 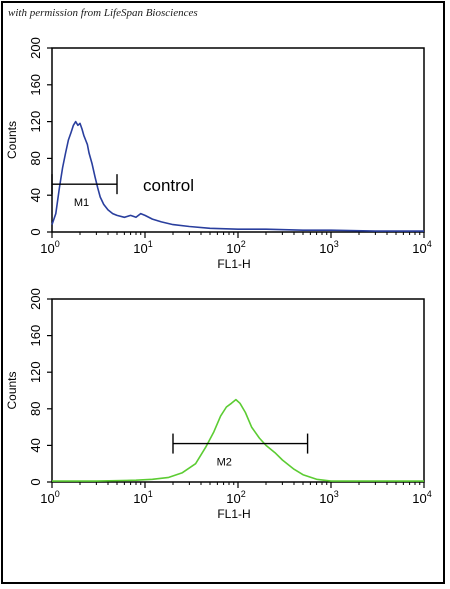 What do you see at coordinates (81, 203) in the screenshot?
I see `gate-marker-label: M1` at bounding box center [81, 203].